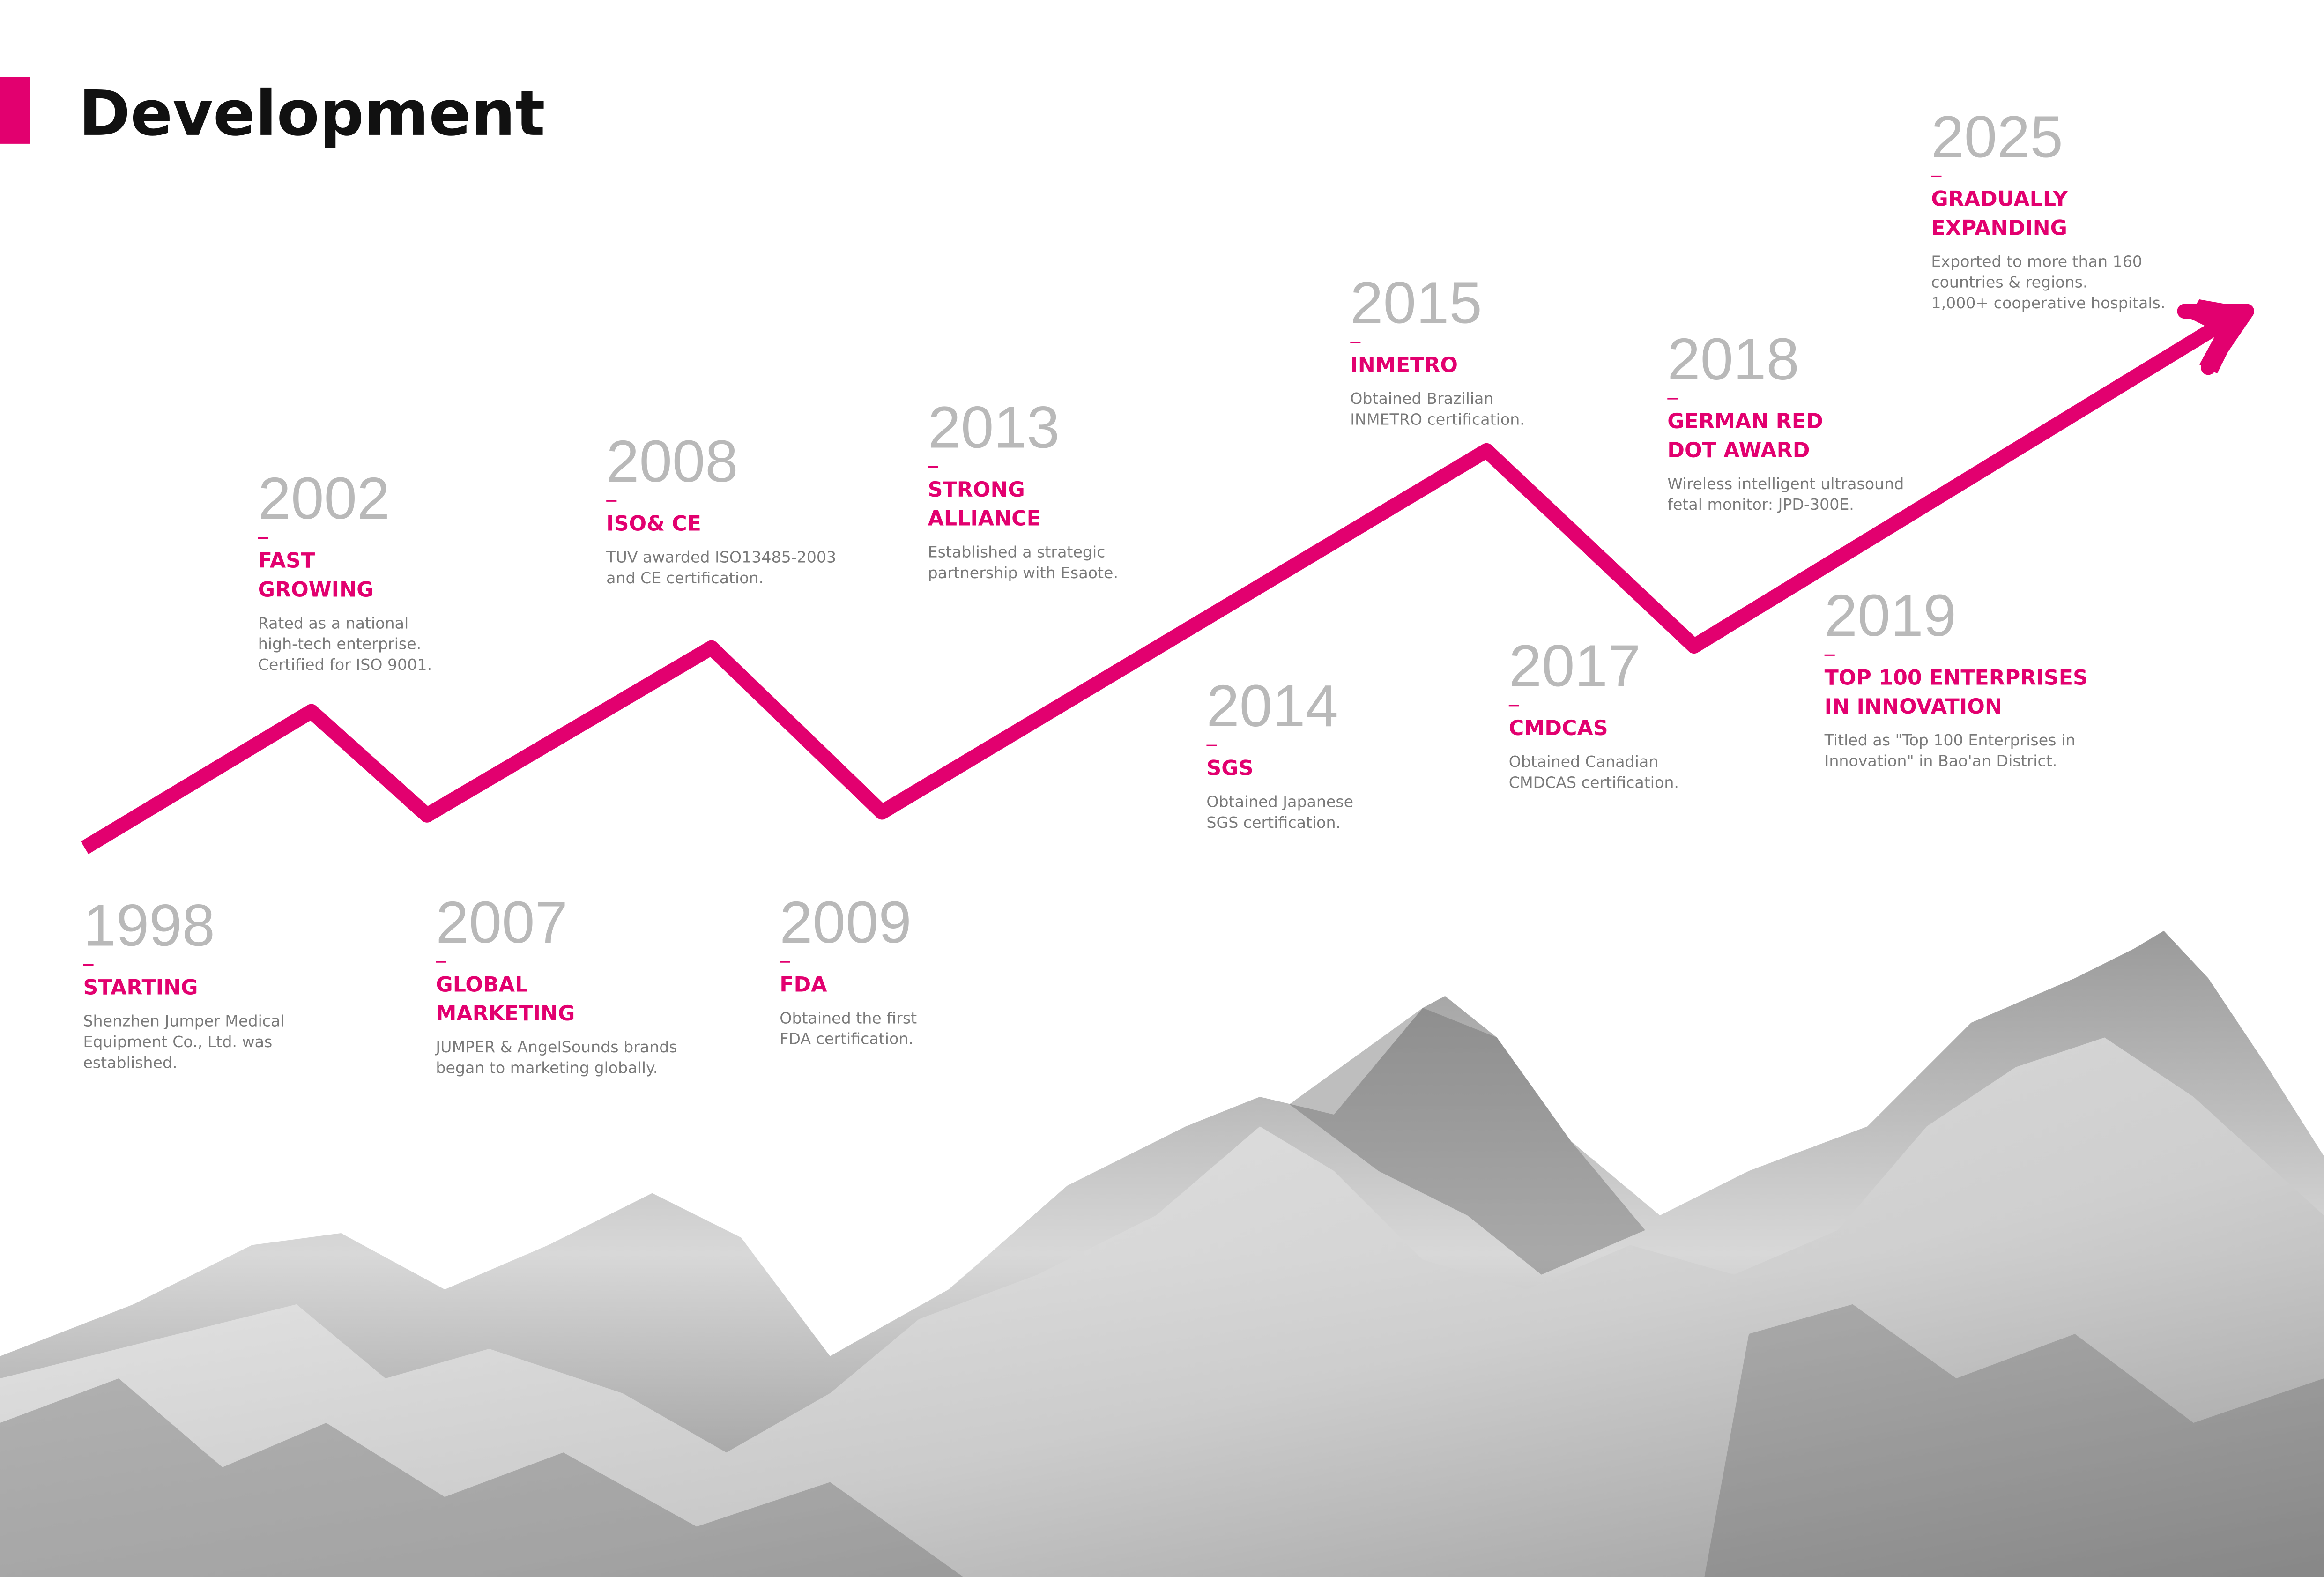 This screenshot has height=1577, width=2324. What do you see at coordinates (1023, 573) in the screenshot?
I see `event-description: partnership with Esaote.` at bounding box center [1023, 573].